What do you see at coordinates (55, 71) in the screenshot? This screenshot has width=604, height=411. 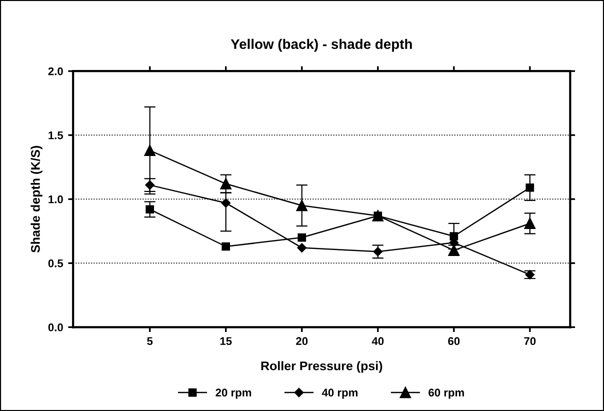 I see `y-tick-label: 2.0` at bounding box center [55, 71].